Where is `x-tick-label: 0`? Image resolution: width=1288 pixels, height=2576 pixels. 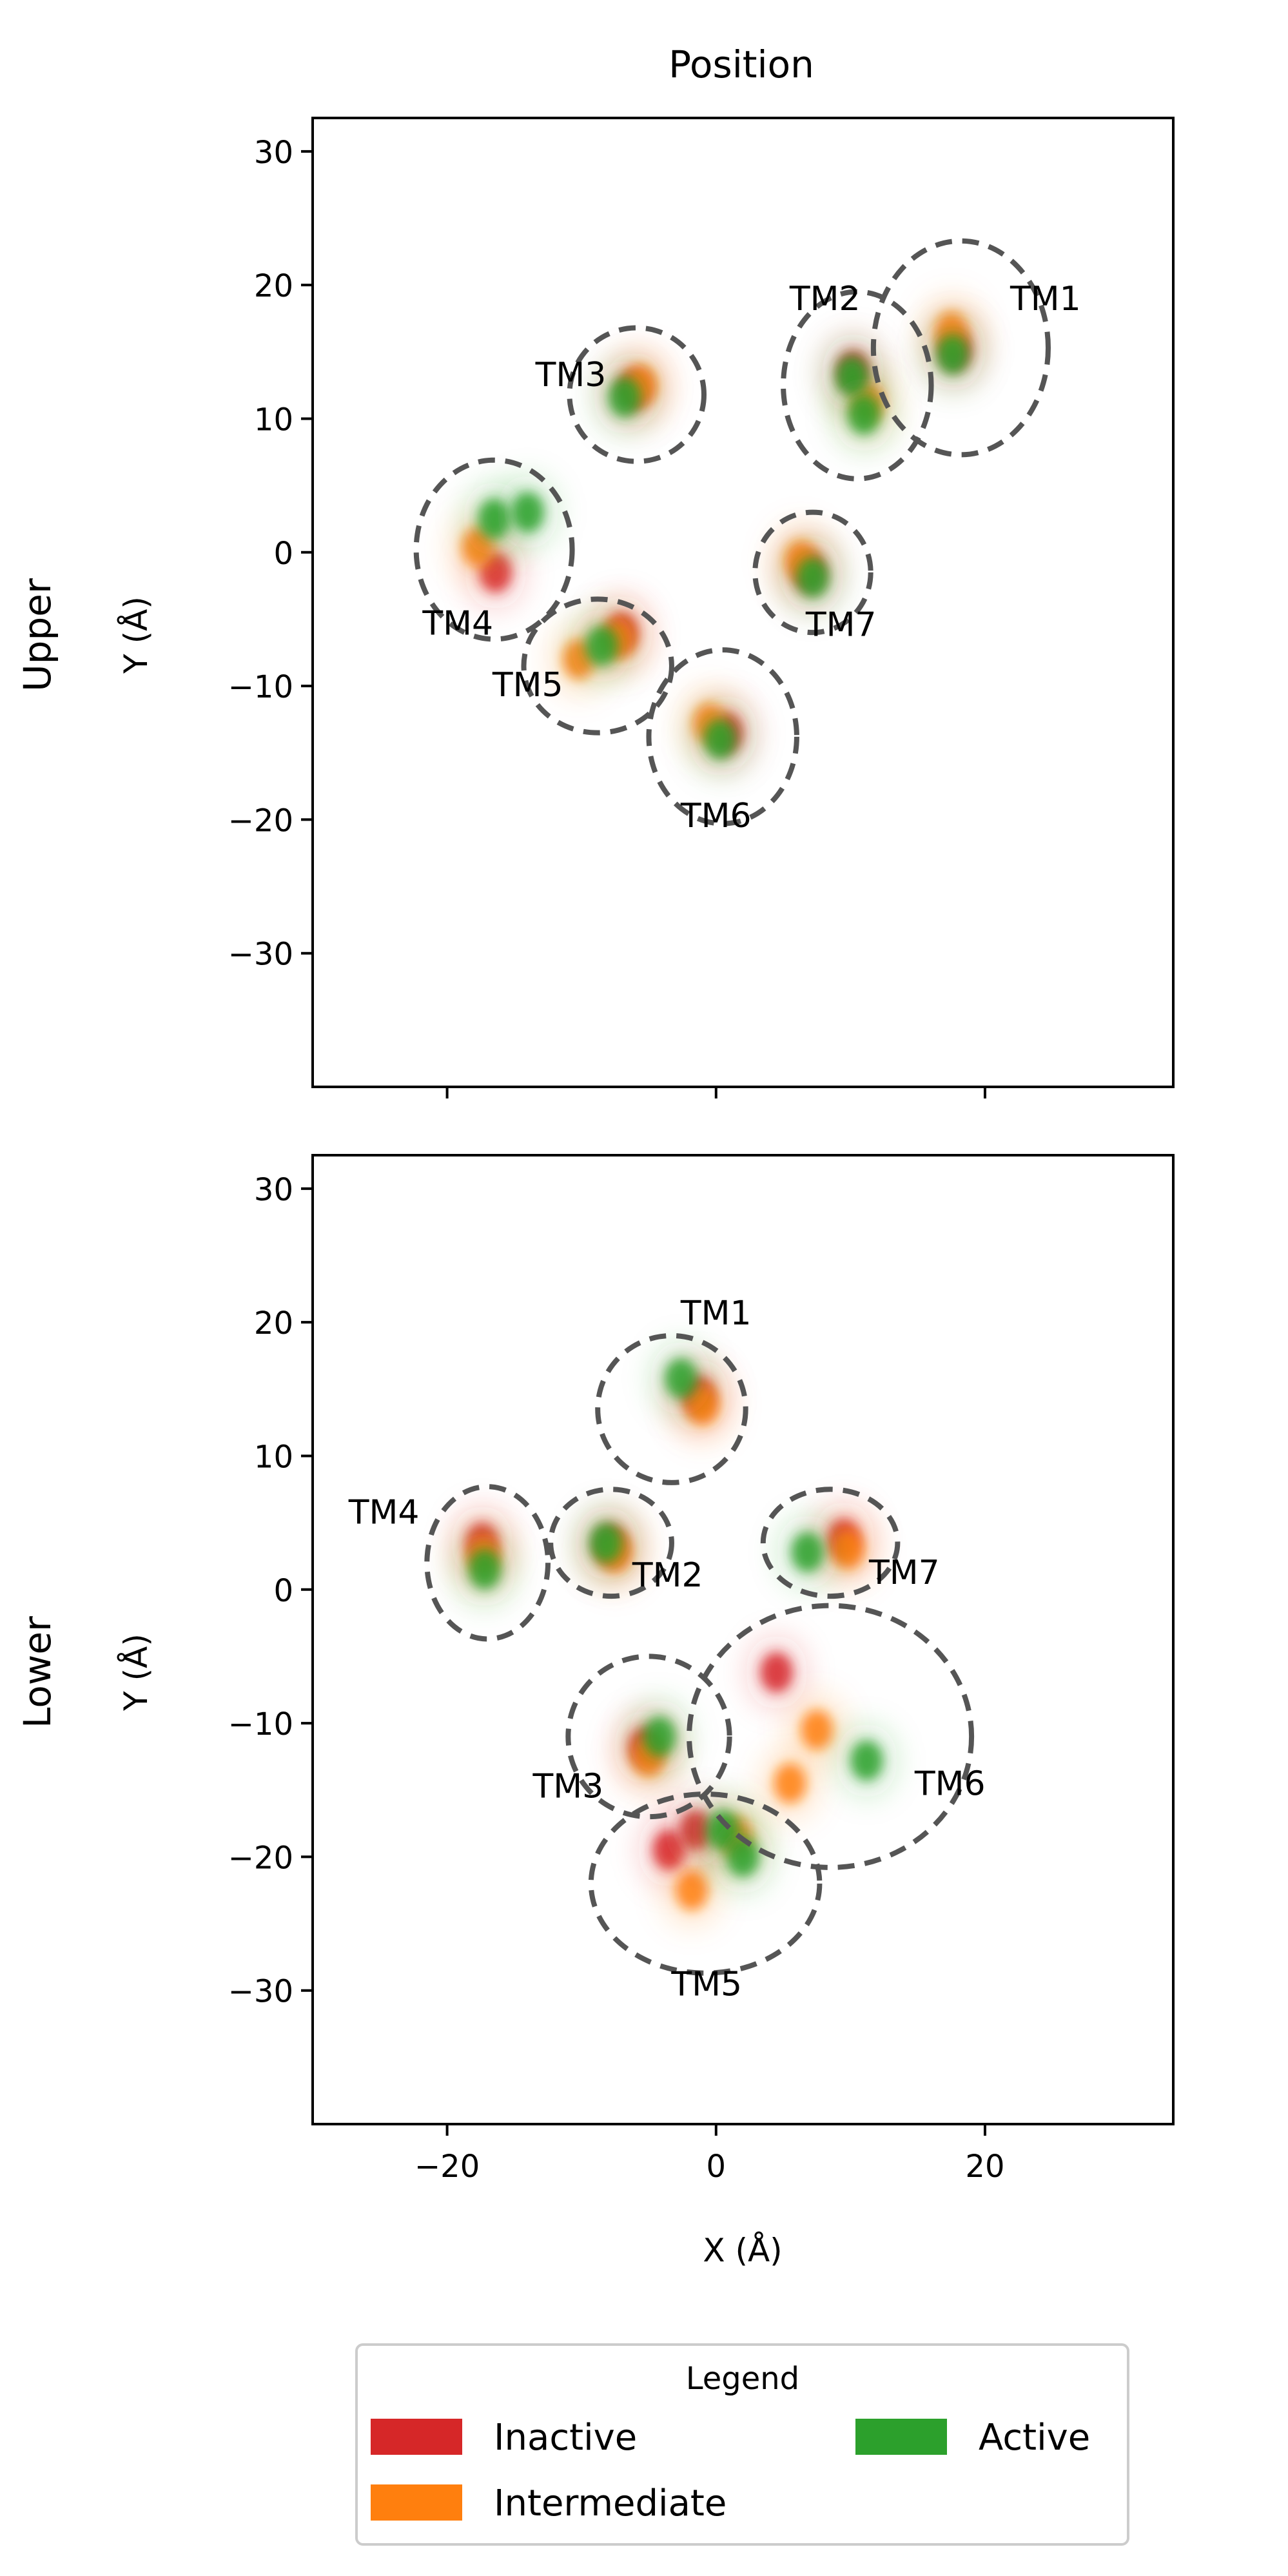 x-tick-label: 0 is located at coordinates (717, 2167).